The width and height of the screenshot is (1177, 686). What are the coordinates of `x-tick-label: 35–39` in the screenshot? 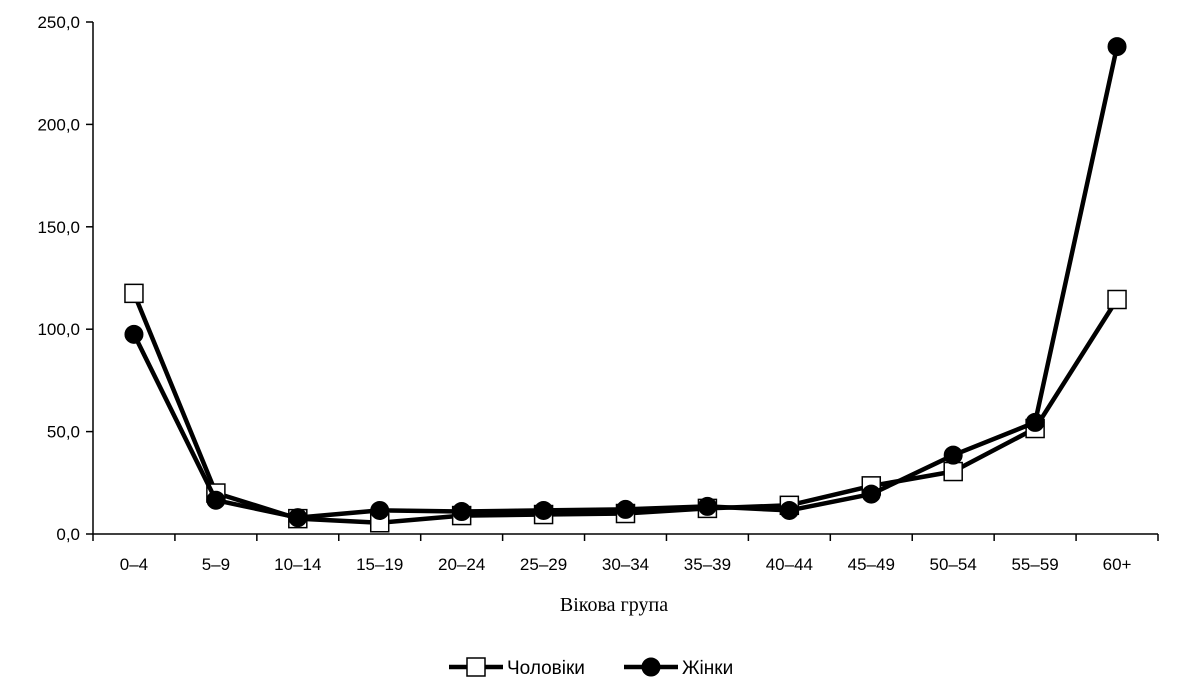 It's located at (707, 564).